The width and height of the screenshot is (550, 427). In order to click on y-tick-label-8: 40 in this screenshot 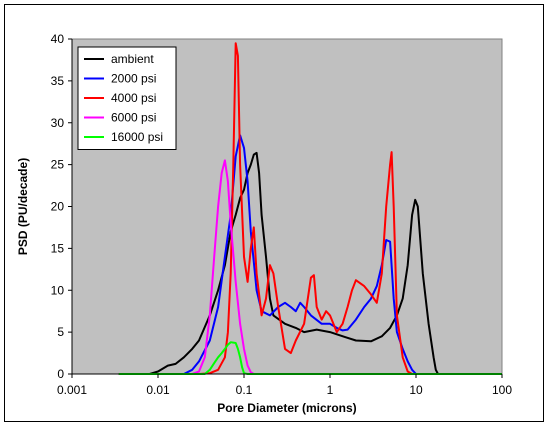, I will do `click(58, 39)`.